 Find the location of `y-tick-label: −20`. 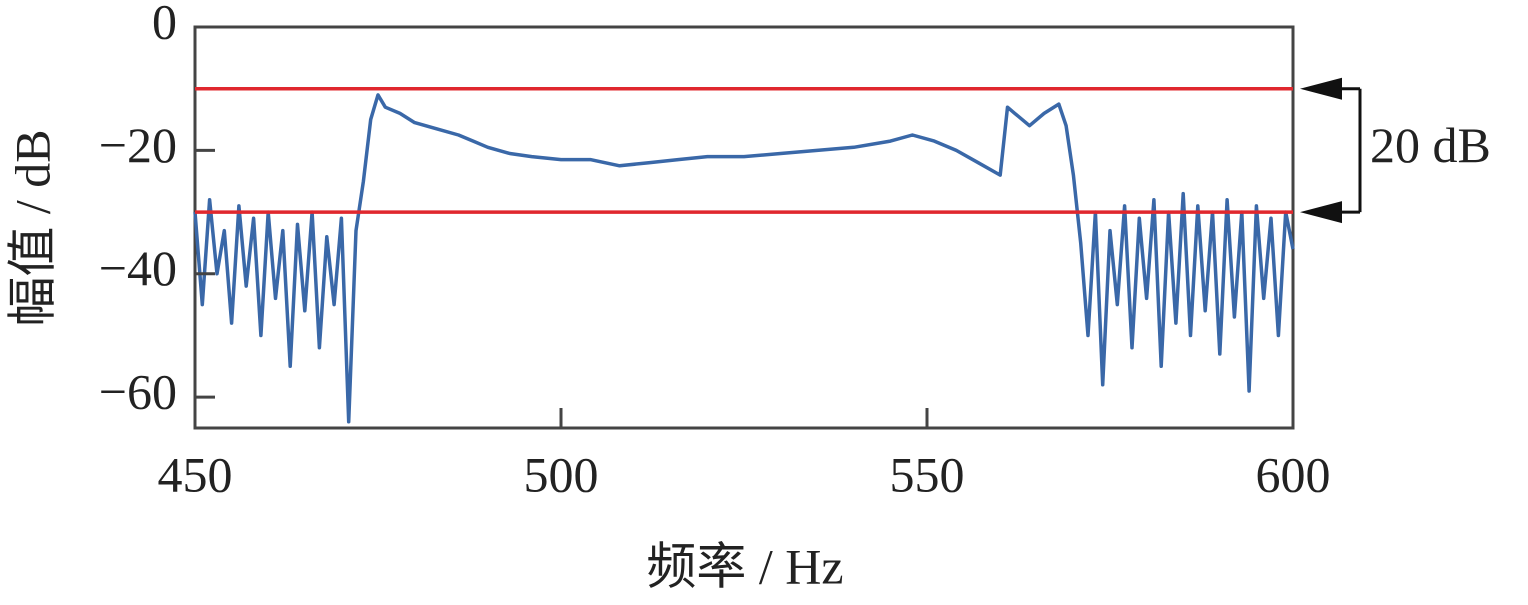

y-tick-label: −20 is located at coordinates (138, 145).